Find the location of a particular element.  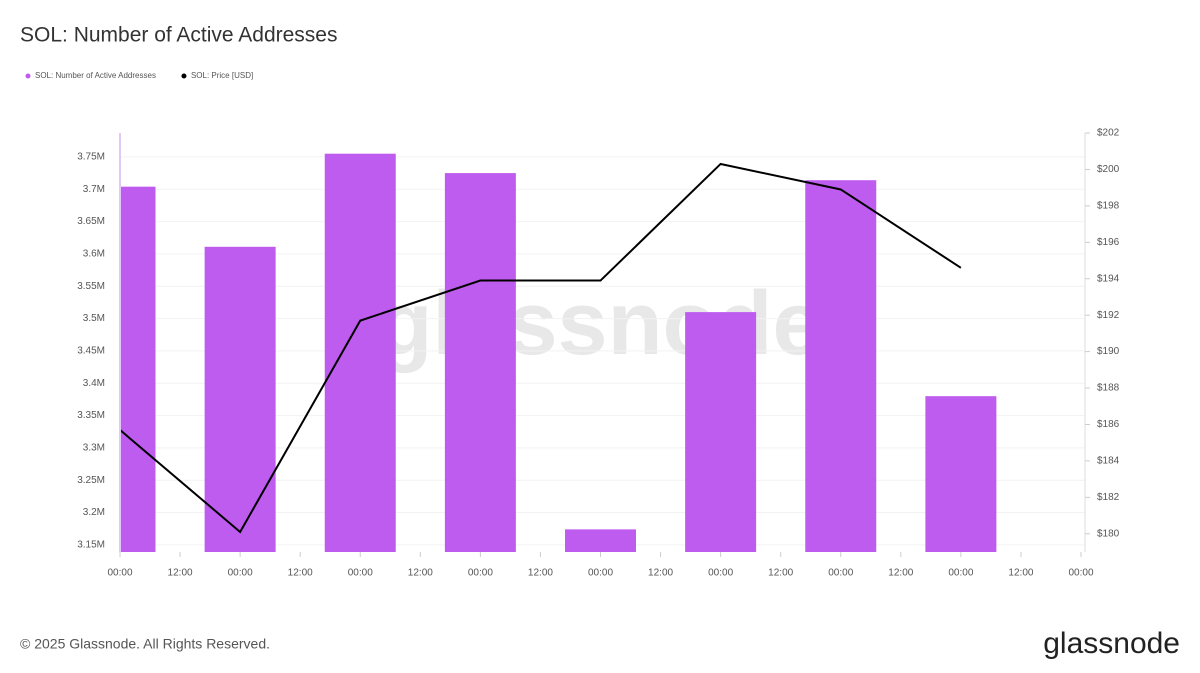

y2-tick-label: $190 is located at coordinates (1108, 351).